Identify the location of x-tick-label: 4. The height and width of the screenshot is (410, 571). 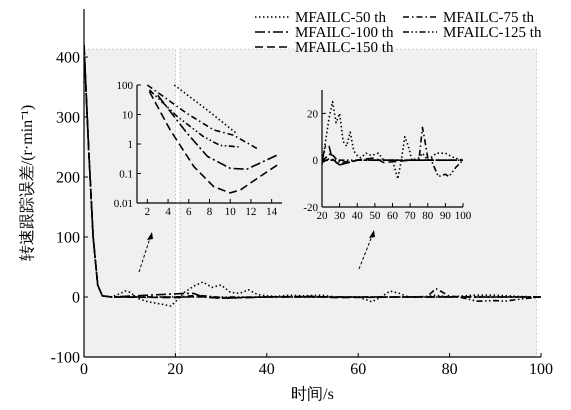
(168, 212).